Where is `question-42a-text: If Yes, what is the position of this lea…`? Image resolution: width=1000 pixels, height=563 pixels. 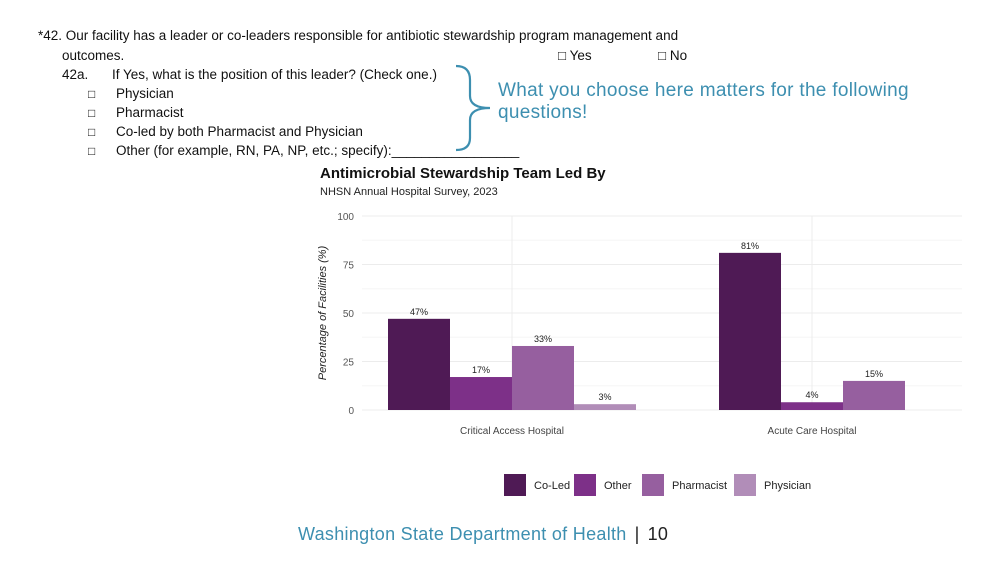 question-42a-text: If Yes, what is the position of this lea… is located at coordinates (274, 74).